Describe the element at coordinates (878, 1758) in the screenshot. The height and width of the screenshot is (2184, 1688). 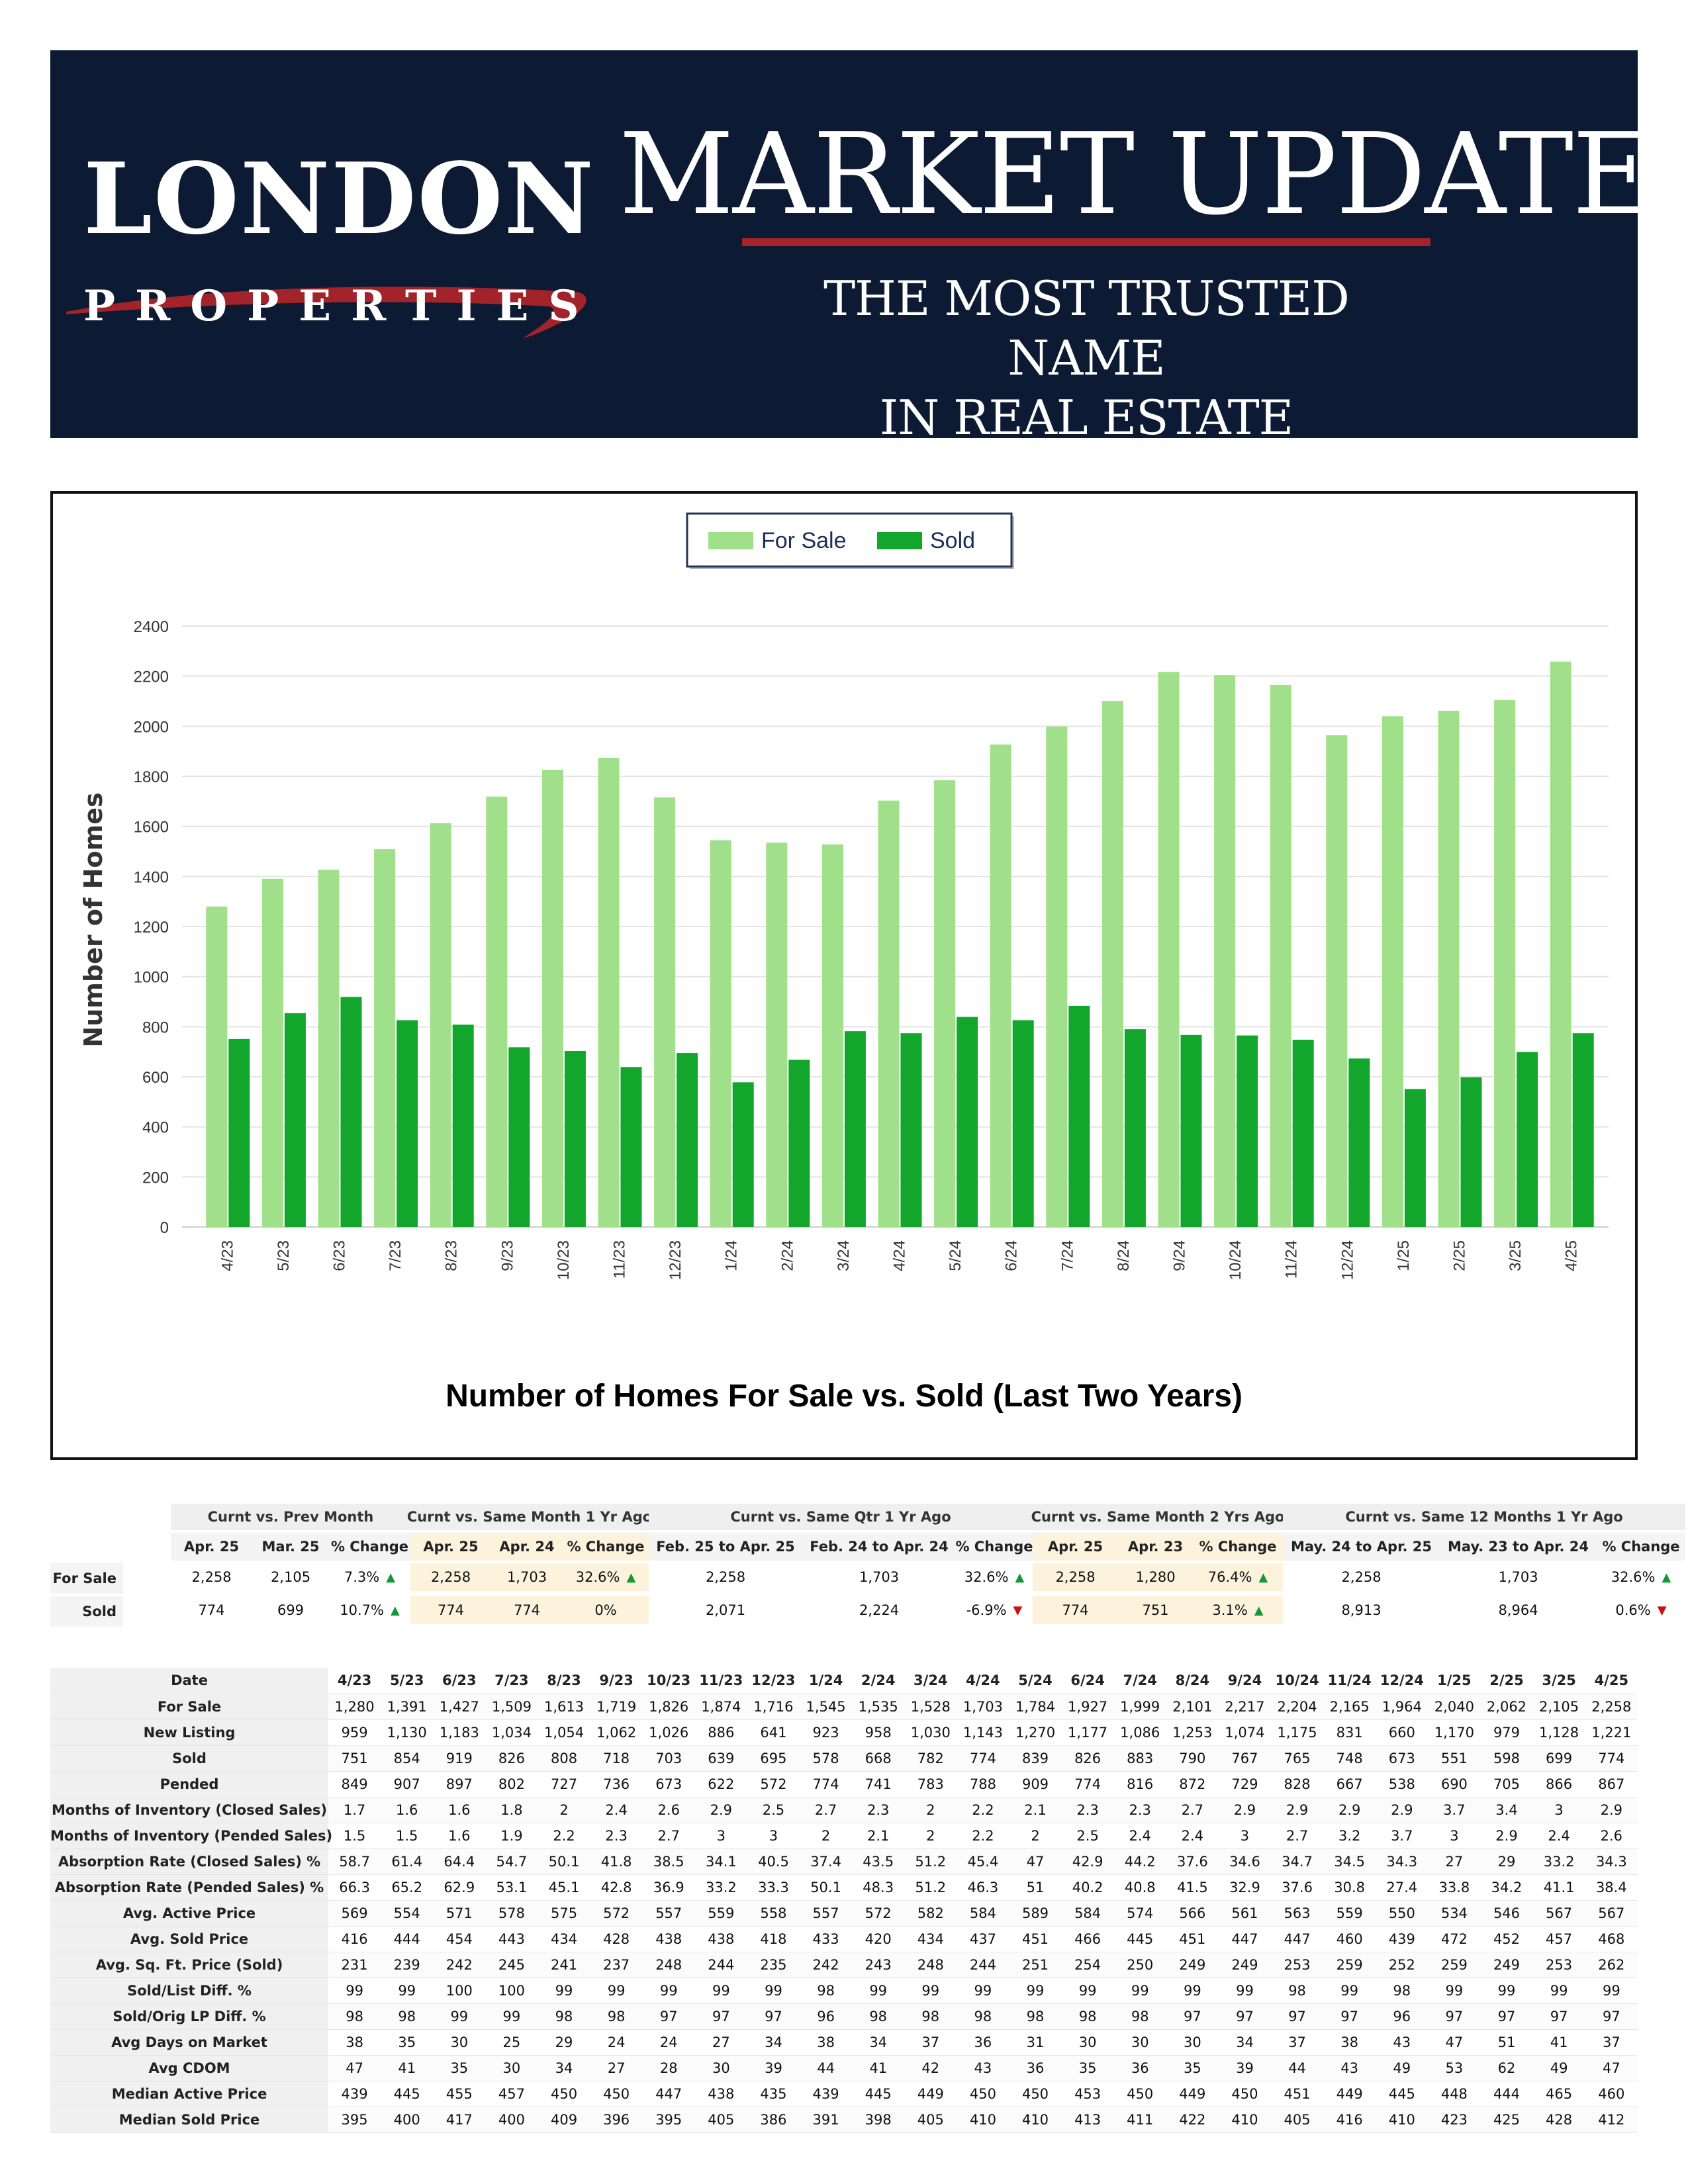
I see `table-cell: 668` at that location.